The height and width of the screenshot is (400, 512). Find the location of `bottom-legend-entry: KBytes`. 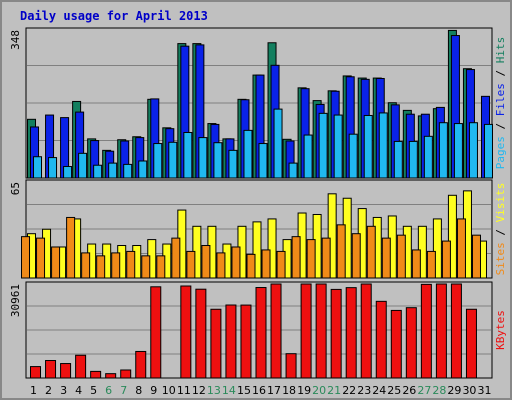

bottom-legend-entry: KBytes is located at coordinates (500, 330).